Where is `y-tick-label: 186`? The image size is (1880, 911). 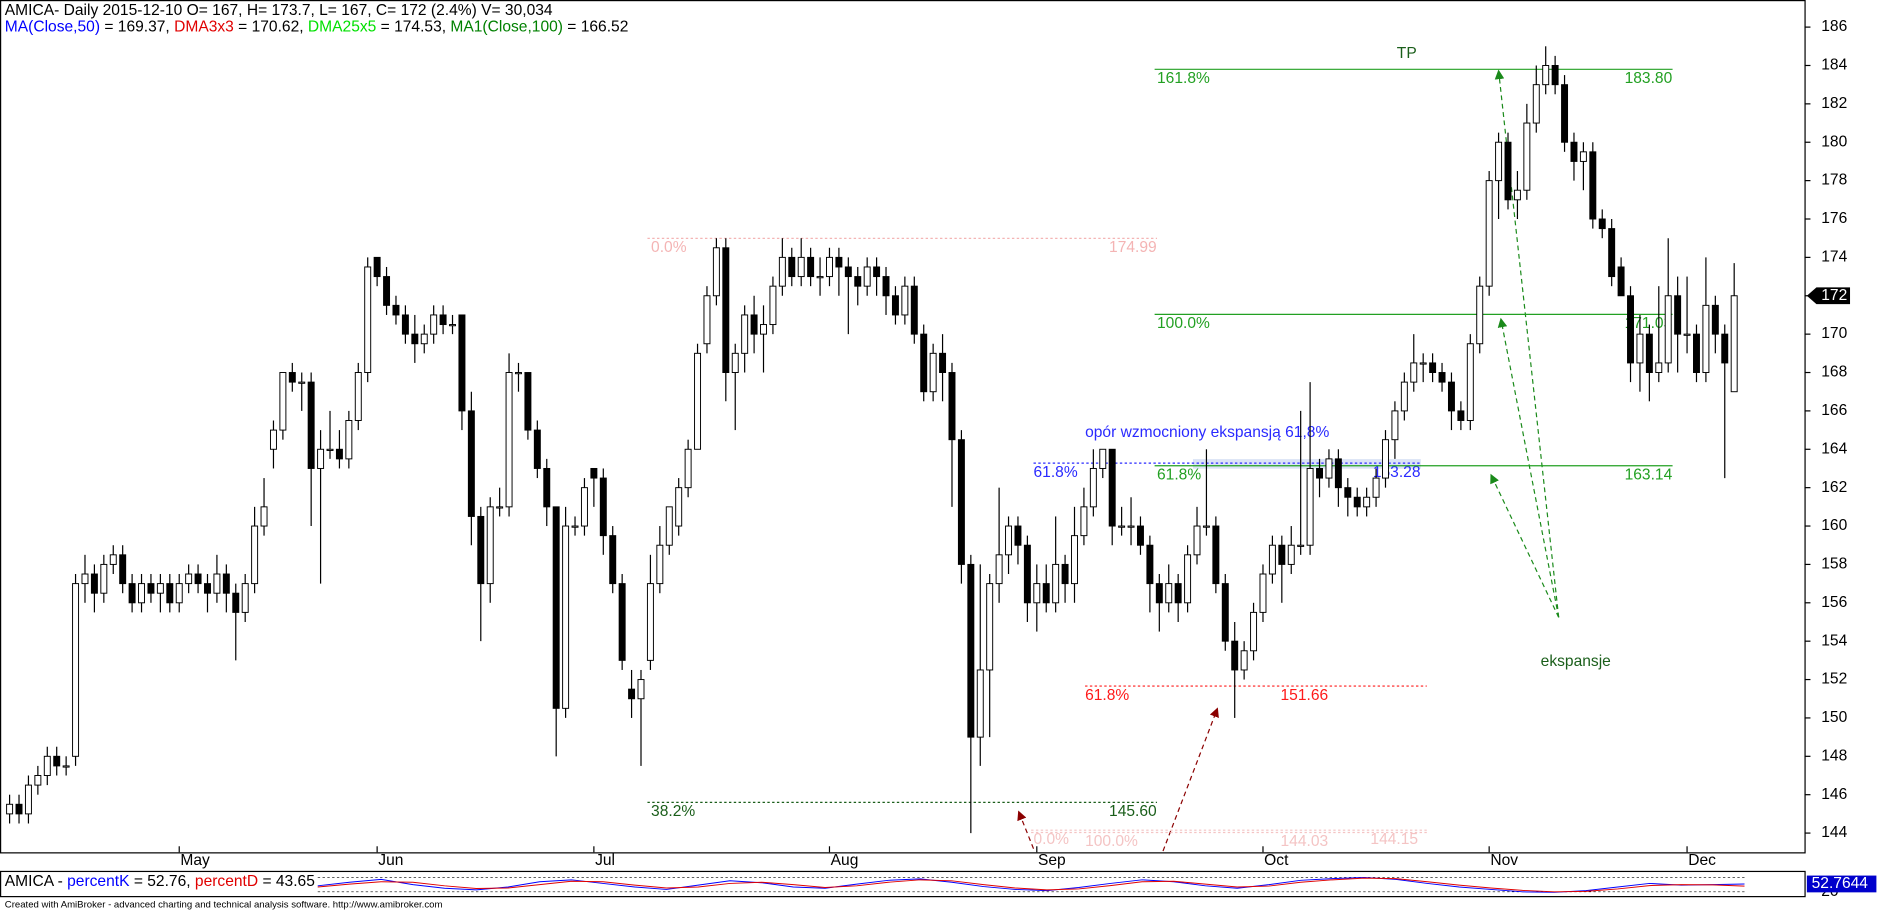
y-tick-label: 186 is located at coordinates (1834, 26).